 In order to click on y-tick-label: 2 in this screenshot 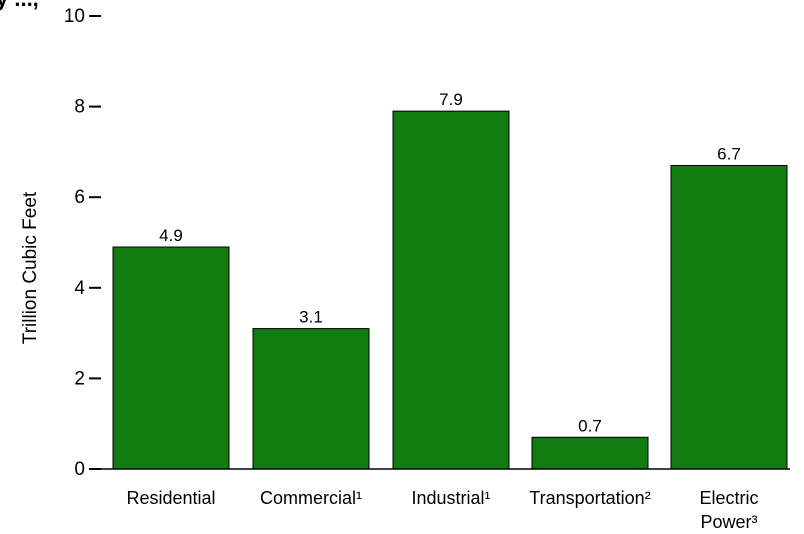, I will do `click(79, 378)`.